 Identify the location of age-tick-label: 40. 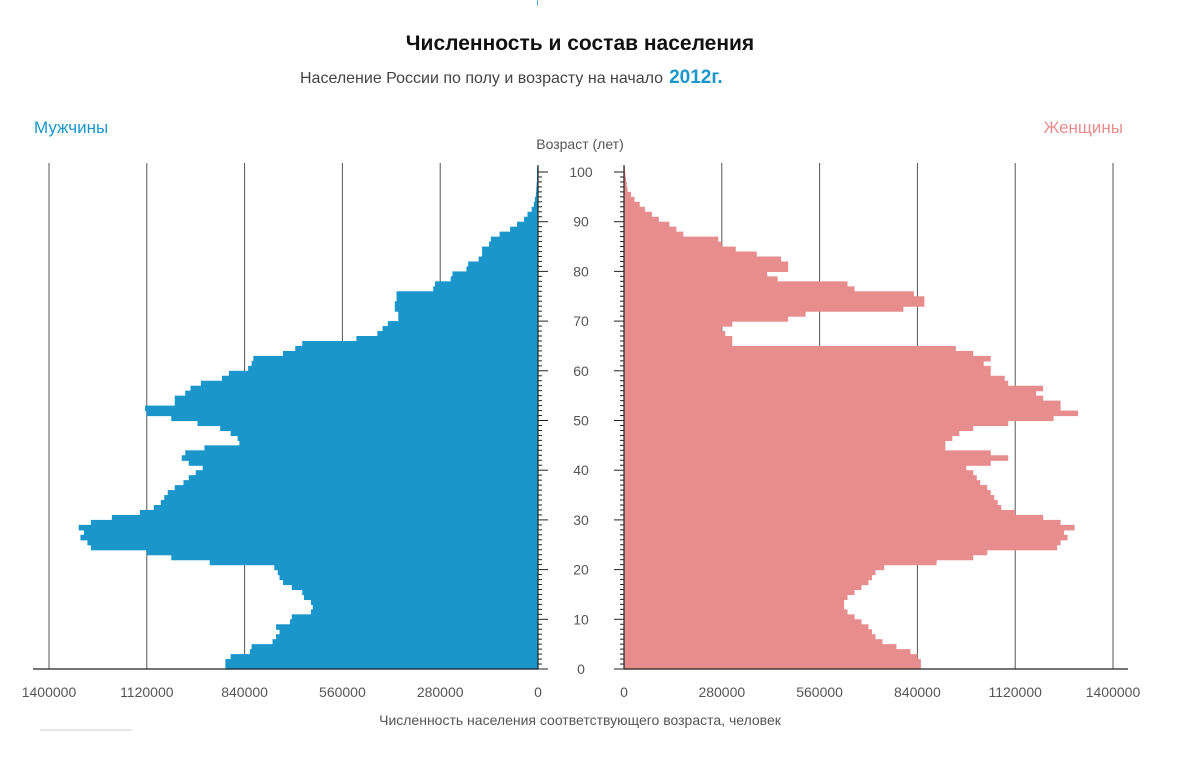
(581, 470).